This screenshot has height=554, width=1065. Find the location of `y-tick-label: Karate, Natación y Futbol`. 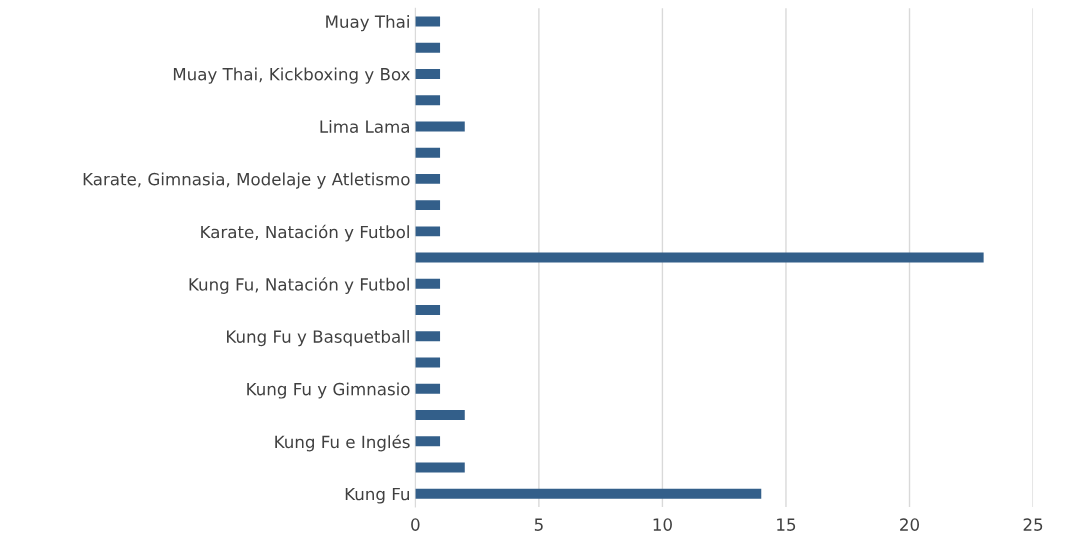

y-tick-label: Karate, Natación y Futbol is located at coordinates (305, 233).